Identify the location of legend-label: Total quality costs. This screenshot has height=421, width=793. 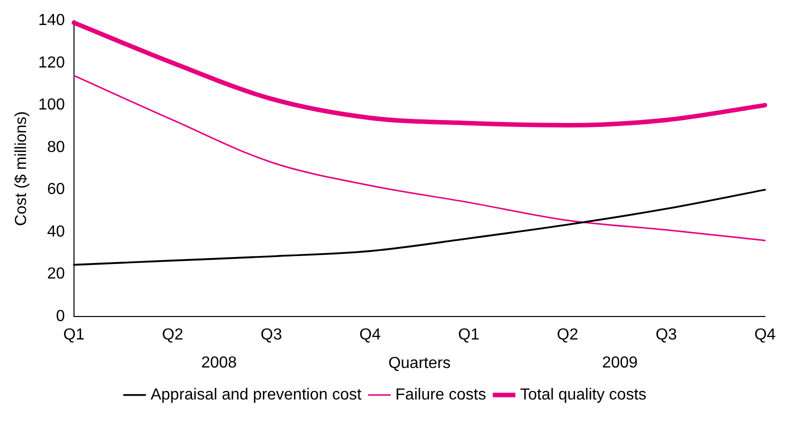
(583, 395).